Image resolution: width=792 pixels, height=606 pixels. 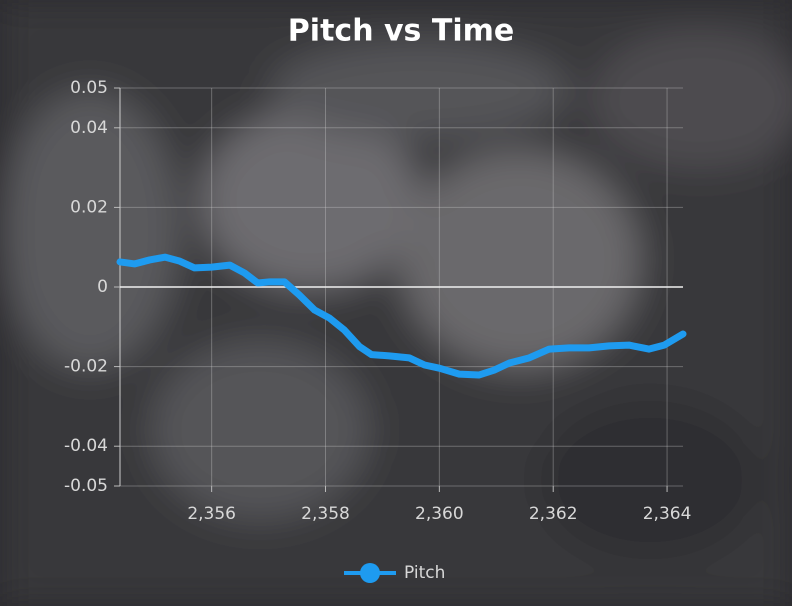 I want to click on y-tick-label: 0.05, so click(x=89, y=88).